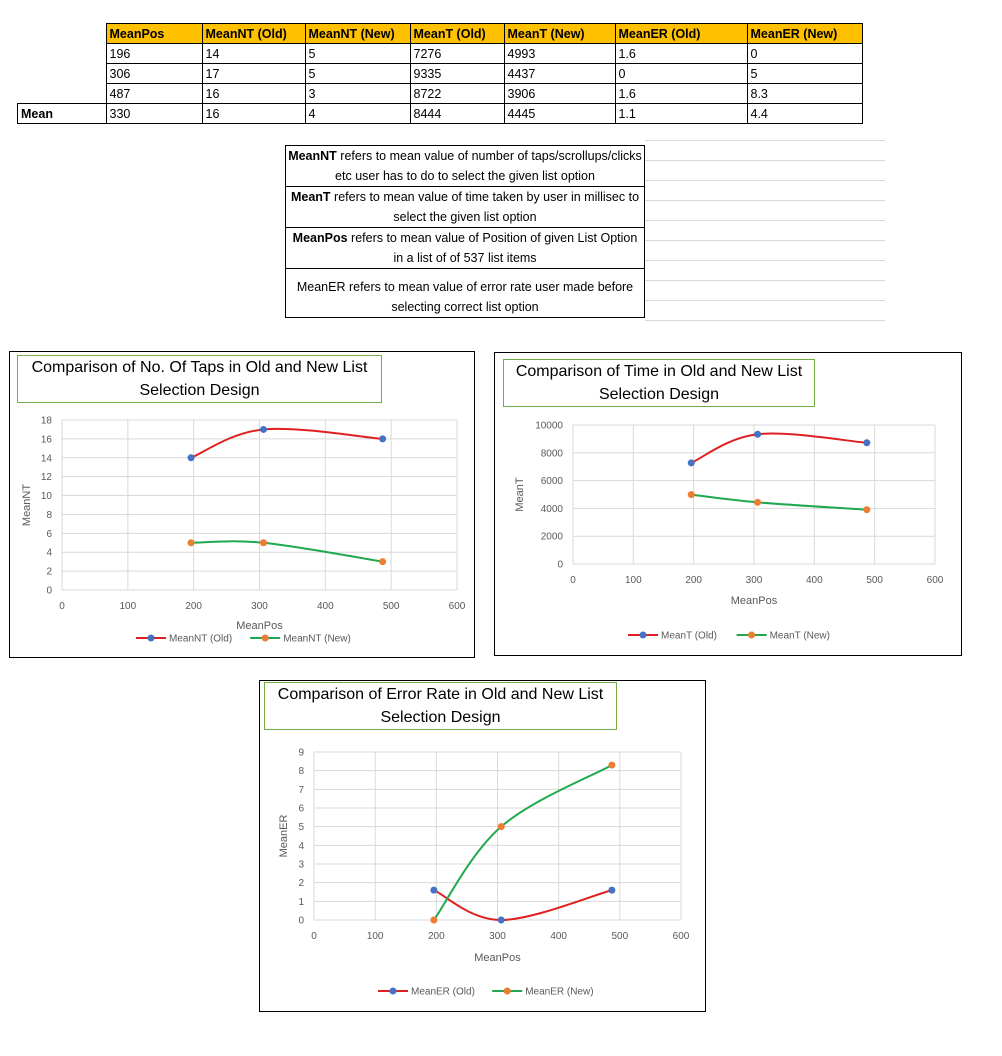 This screenshot has width=1002, height=1056. What do you see at coordinates (47, 439) in the screenshot?
I see `y-tick-label: 16` at bounding box center [47, 439].